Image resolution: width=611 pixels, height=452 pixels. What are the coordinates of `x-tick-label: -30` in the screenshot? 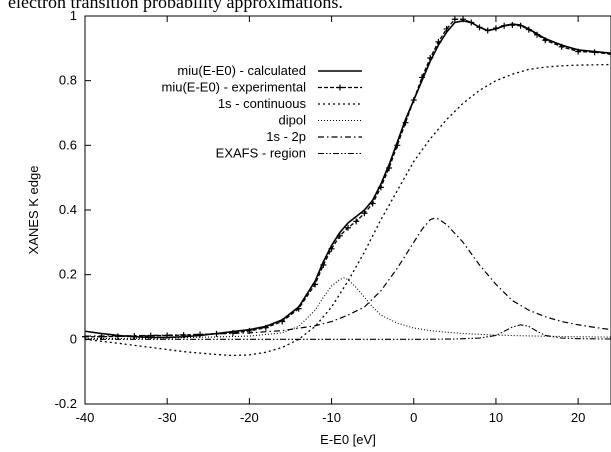 It's located at (167, 417).